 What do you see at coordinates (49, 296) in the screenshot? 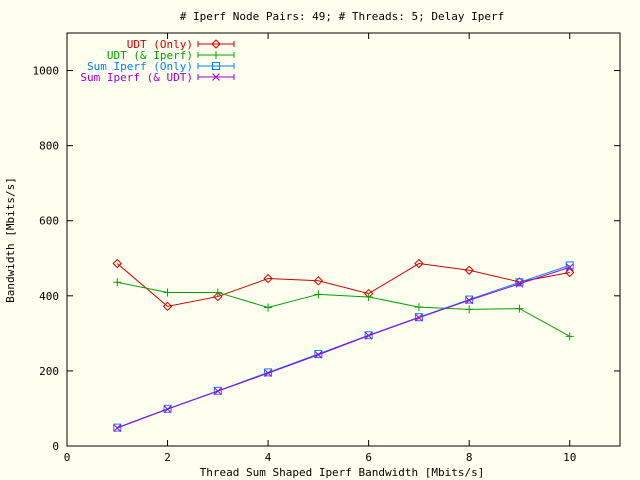
I see `y-tick-label: 400` at bounding box center [49, 296].